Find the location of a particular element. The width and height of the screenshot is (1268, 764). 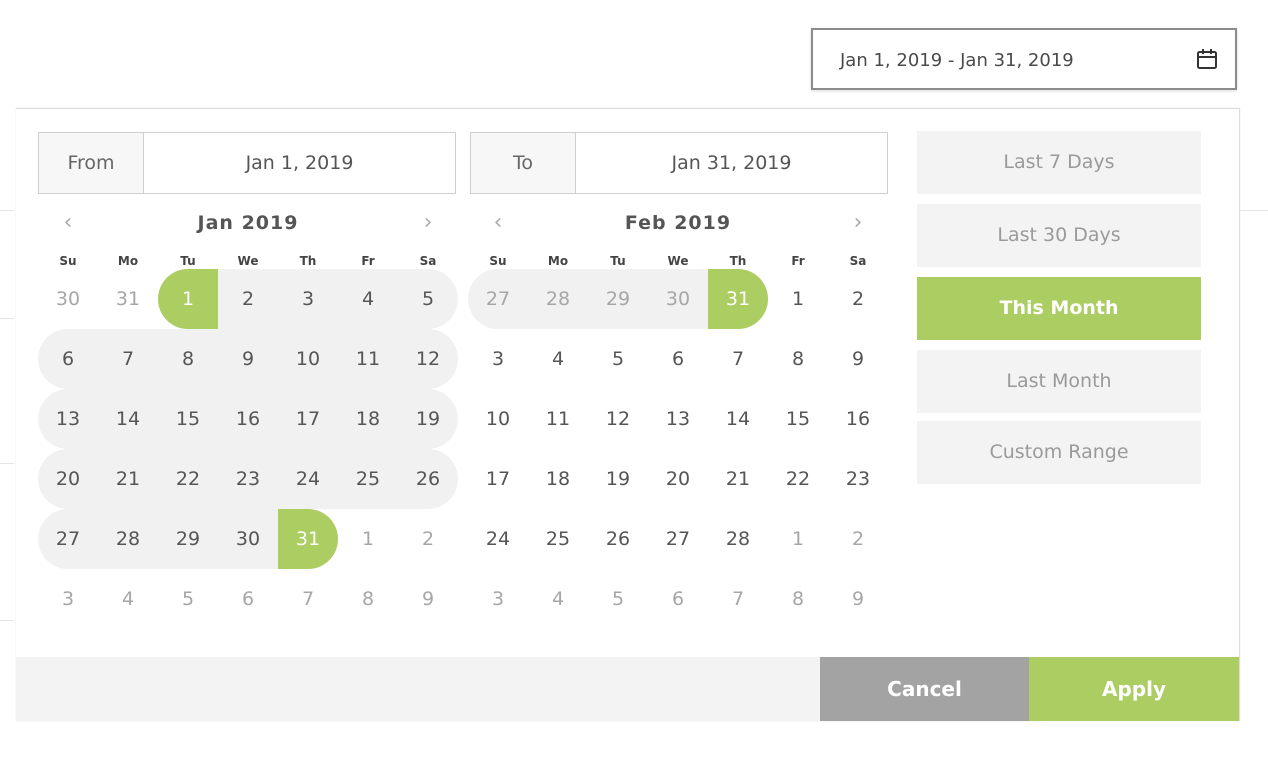

range-this-month: This Month is located at coordinates (1059, 308).